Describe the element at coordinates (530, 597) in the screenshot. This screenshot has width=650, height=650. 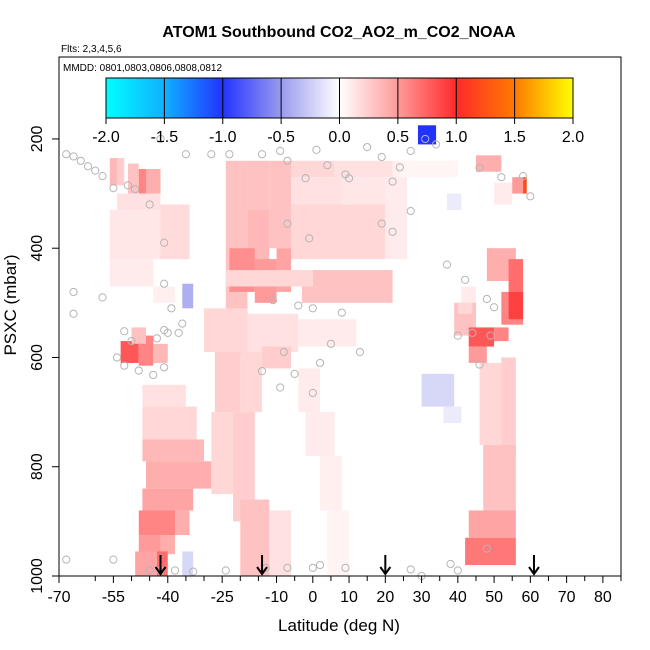
I see `x-tick-label: 60` at that location.